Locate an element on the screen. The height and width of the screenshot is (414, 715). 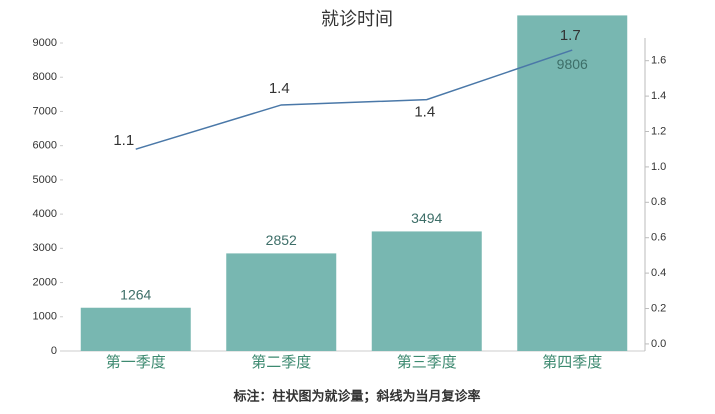
note: 标注：柱状图为就诊量；斜线为当月复诊率 is located at coordinates (356, 396).